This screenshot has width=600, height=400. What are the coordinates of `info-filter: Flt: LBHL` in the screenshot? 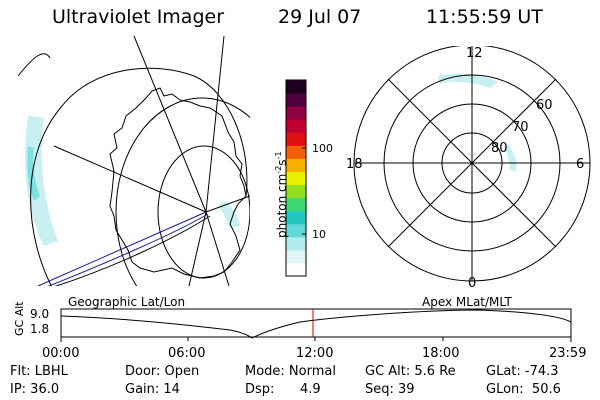 It's located at (39, 371).